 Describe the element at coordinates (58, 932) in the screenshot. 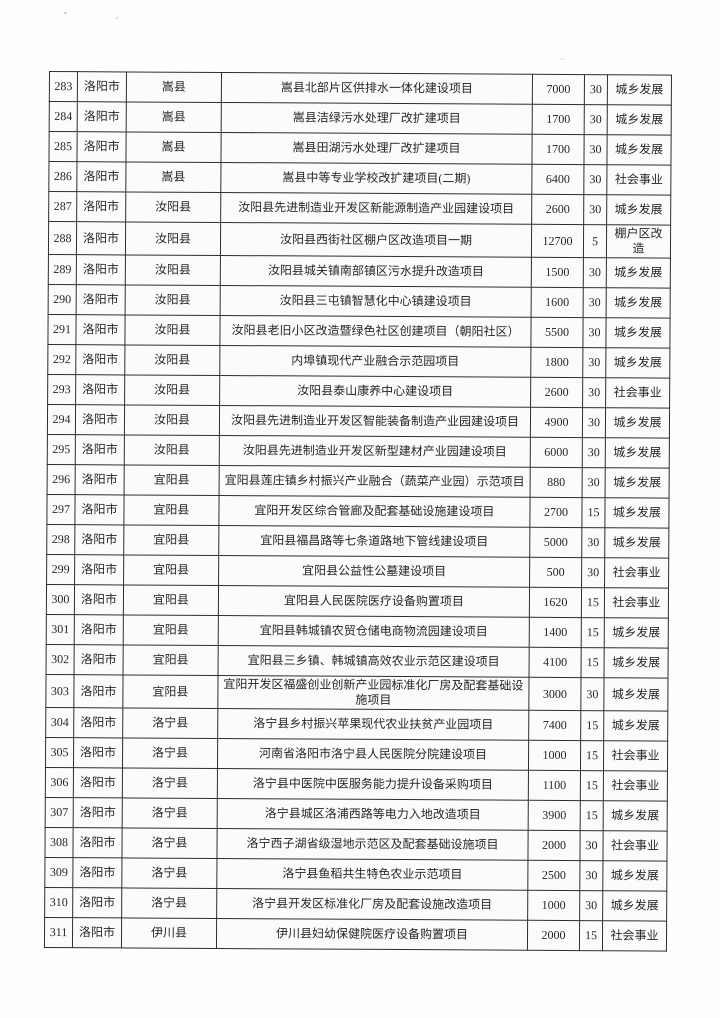

I see `seq-cell: 311` at that location.